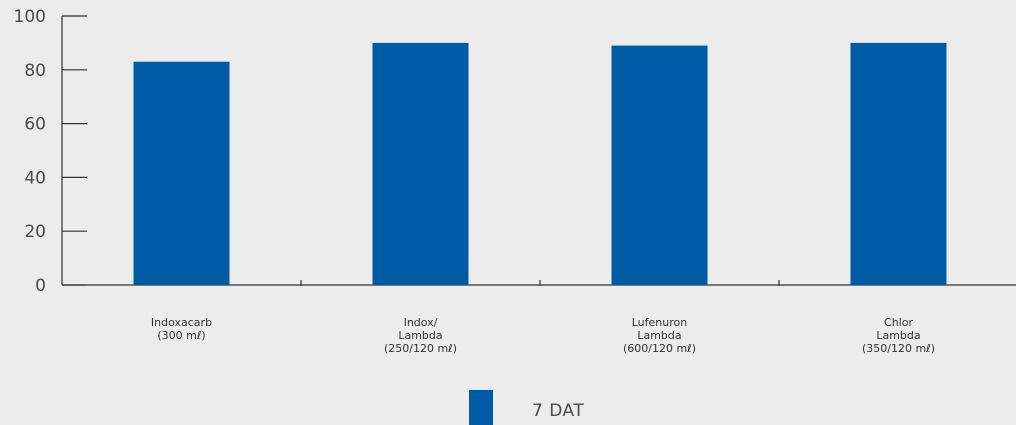 Image resolution: width=1016 pixels, height=425 pixels. What do you see at coordinates (526, 407) in the screenshot?
I see `chart-legend: 7 DAT` at bounding box center [526, 407].